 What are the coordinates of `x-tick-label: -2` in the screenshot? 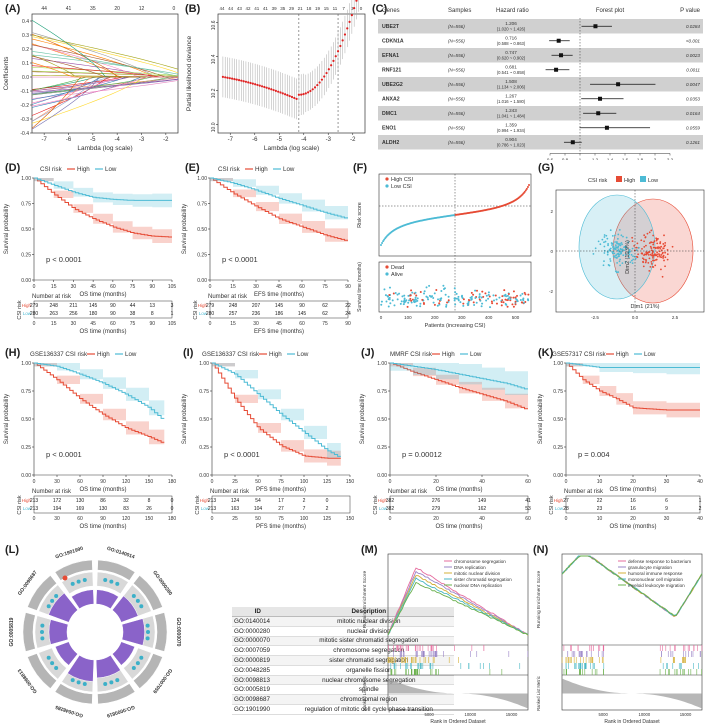 It's located at (353, 140).